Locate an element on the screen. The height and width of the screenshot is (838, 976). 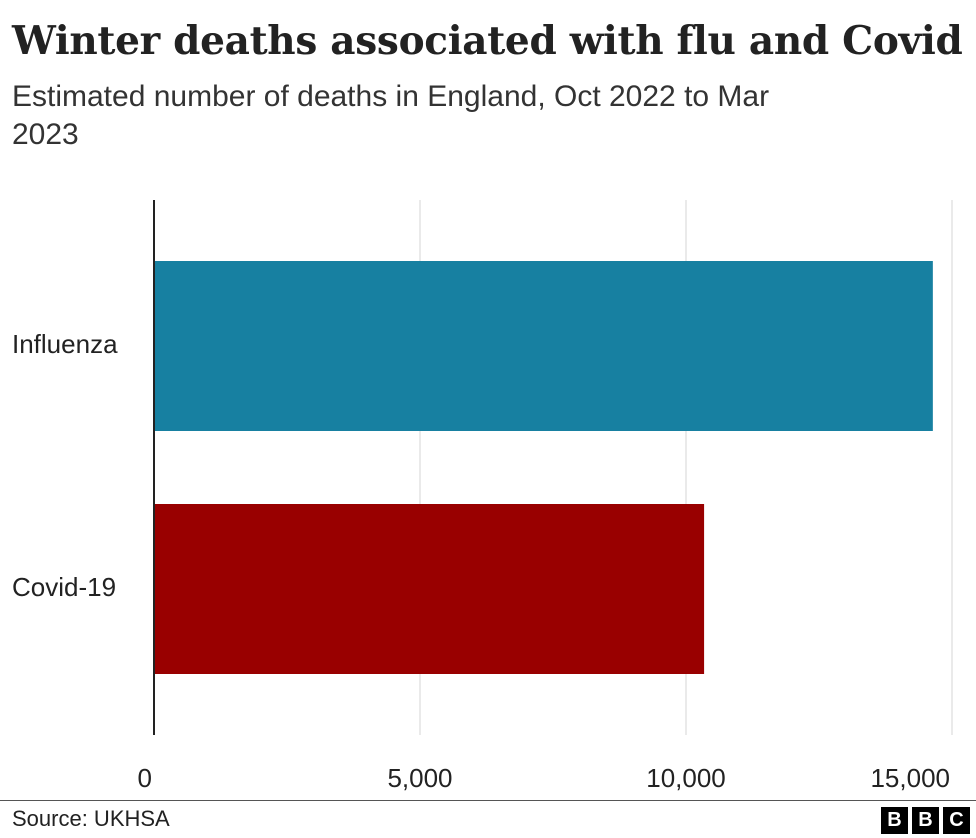
x-tick-label: 15,000 is located at coordinates (910, 778).